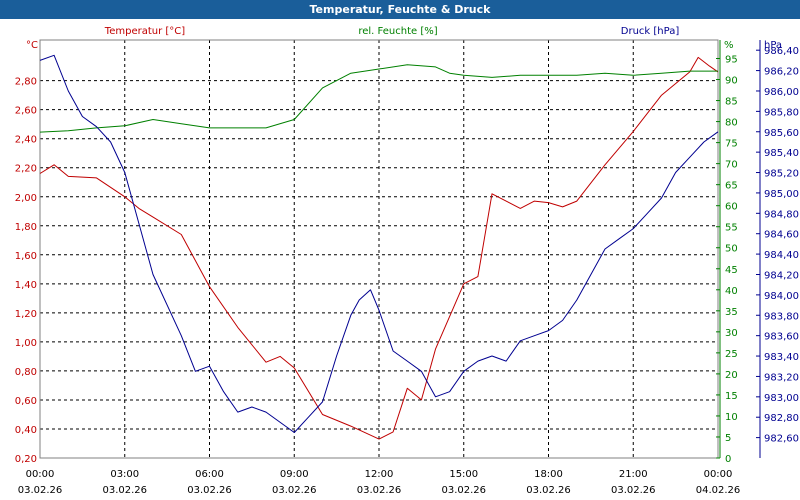 This screenshot has width=800, height=500. I want to click on humidity-tick-label: 75, so click(731, 144).